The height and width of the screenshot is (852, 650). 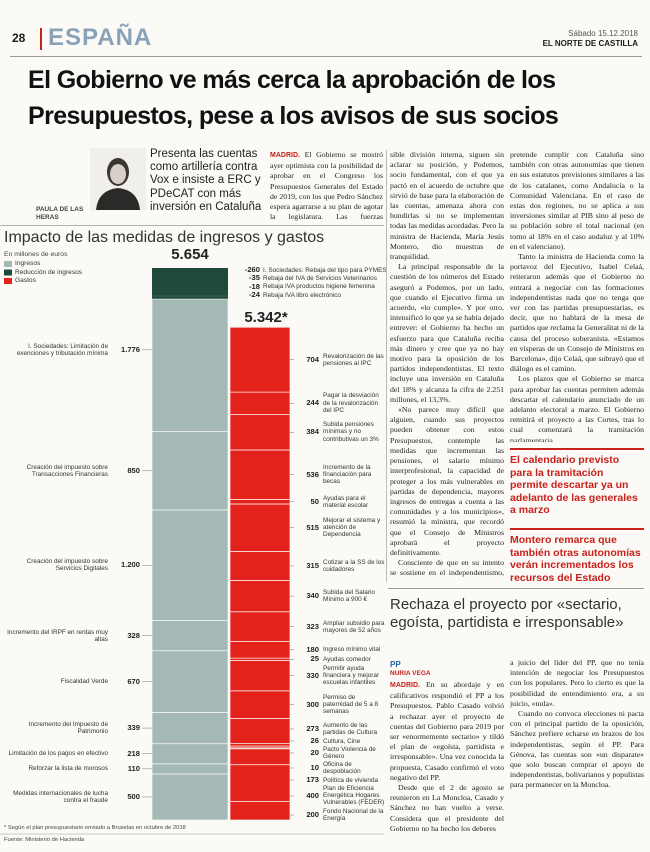 What do you see at coordinates (312, 565) in the screenshot?
I see `spending-value: 315` at bounding box center [312, 565].